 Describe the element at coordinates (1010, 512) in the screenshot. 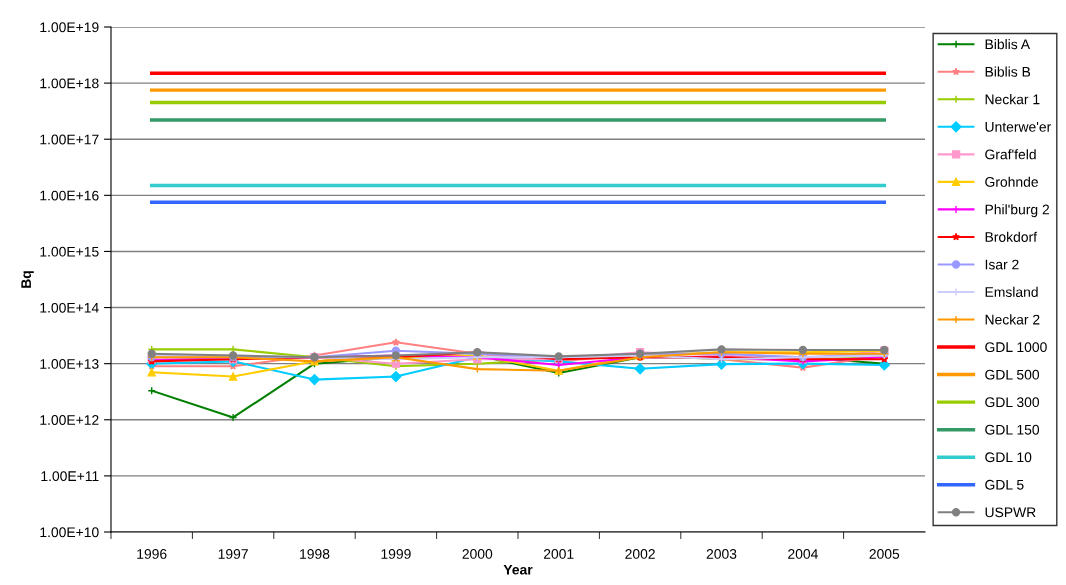

I see `legend-label: USPWR` at that location.